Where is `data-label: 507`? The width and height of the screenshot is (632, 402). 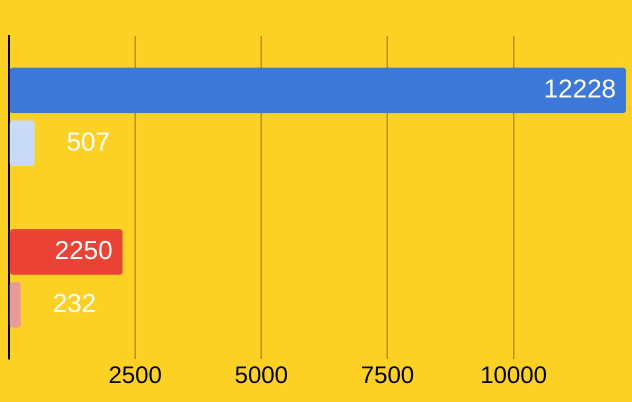 data-label: 507 is located at coordinates (88, 141).